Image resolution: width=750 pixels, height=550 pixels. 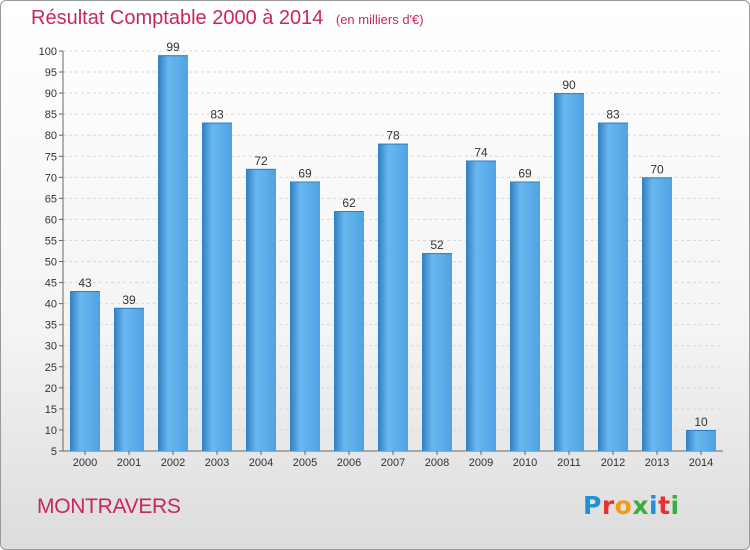 What do you see at coordinates (379, 19) in the screenshot?
I see `chart-unit: (en milliers d'€)` at bounding box center [379, 19].